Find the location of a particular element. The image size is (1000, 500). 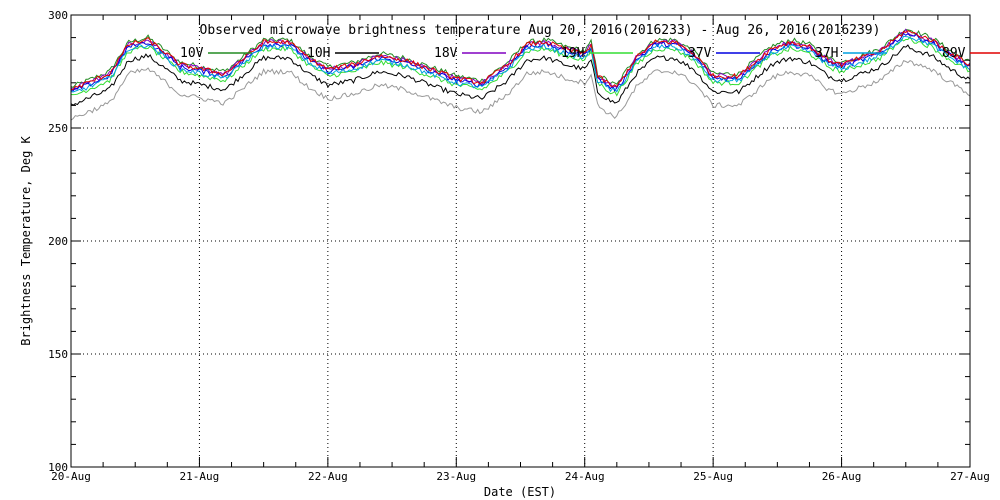

legend-label: 37H is located at coordinates (826, 53).